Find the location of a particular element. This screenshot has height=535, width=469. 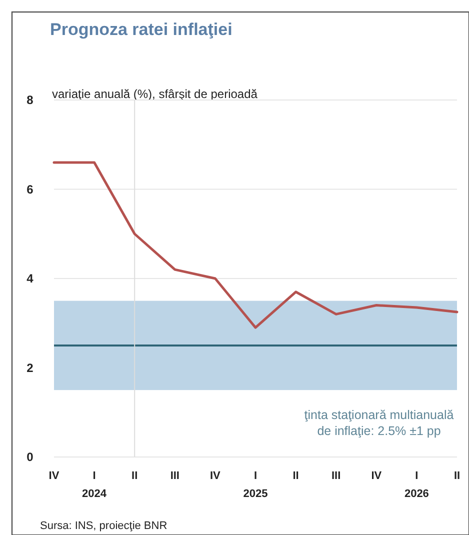

chart-title: Prognoza ratei inflaţiei is located at coordinates (141, 29).